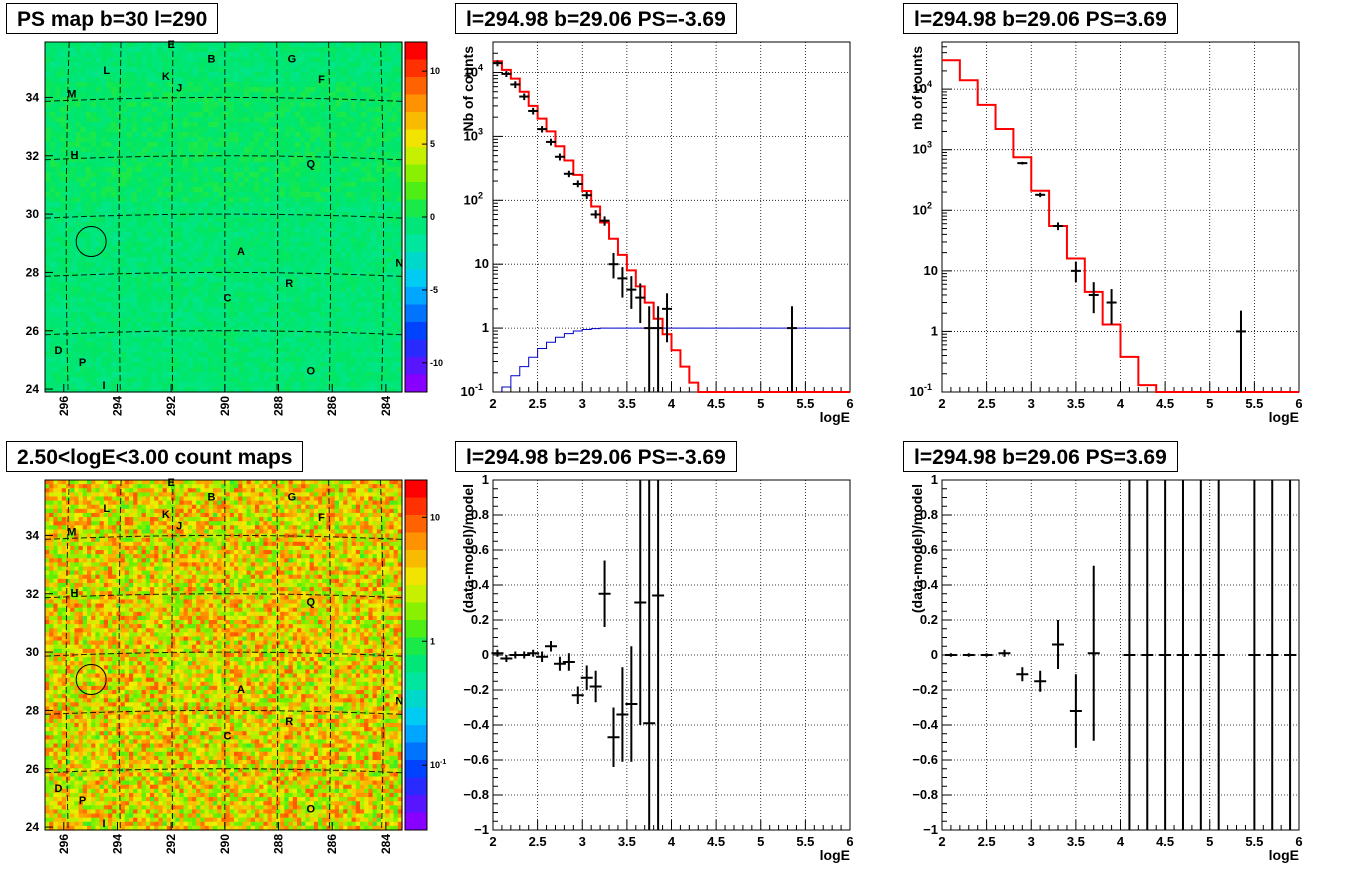 The image size is (1348, 875). I want to click on y-tick-label: −1, so click(930, 829).